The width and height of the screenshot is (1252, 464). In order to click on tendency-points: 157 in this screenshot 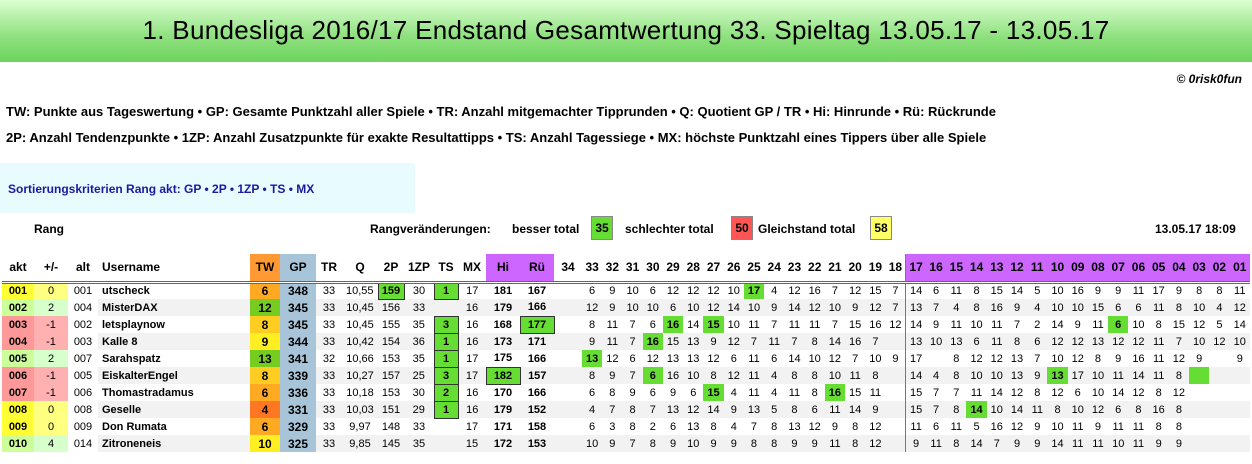, I will do `click(391, 375)`.